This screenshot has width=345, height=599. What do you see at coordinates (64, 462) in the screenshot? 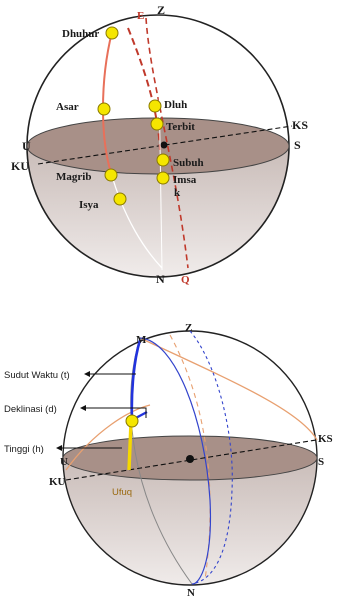
I see `label-u2: U` at bounding box center [64, 462].